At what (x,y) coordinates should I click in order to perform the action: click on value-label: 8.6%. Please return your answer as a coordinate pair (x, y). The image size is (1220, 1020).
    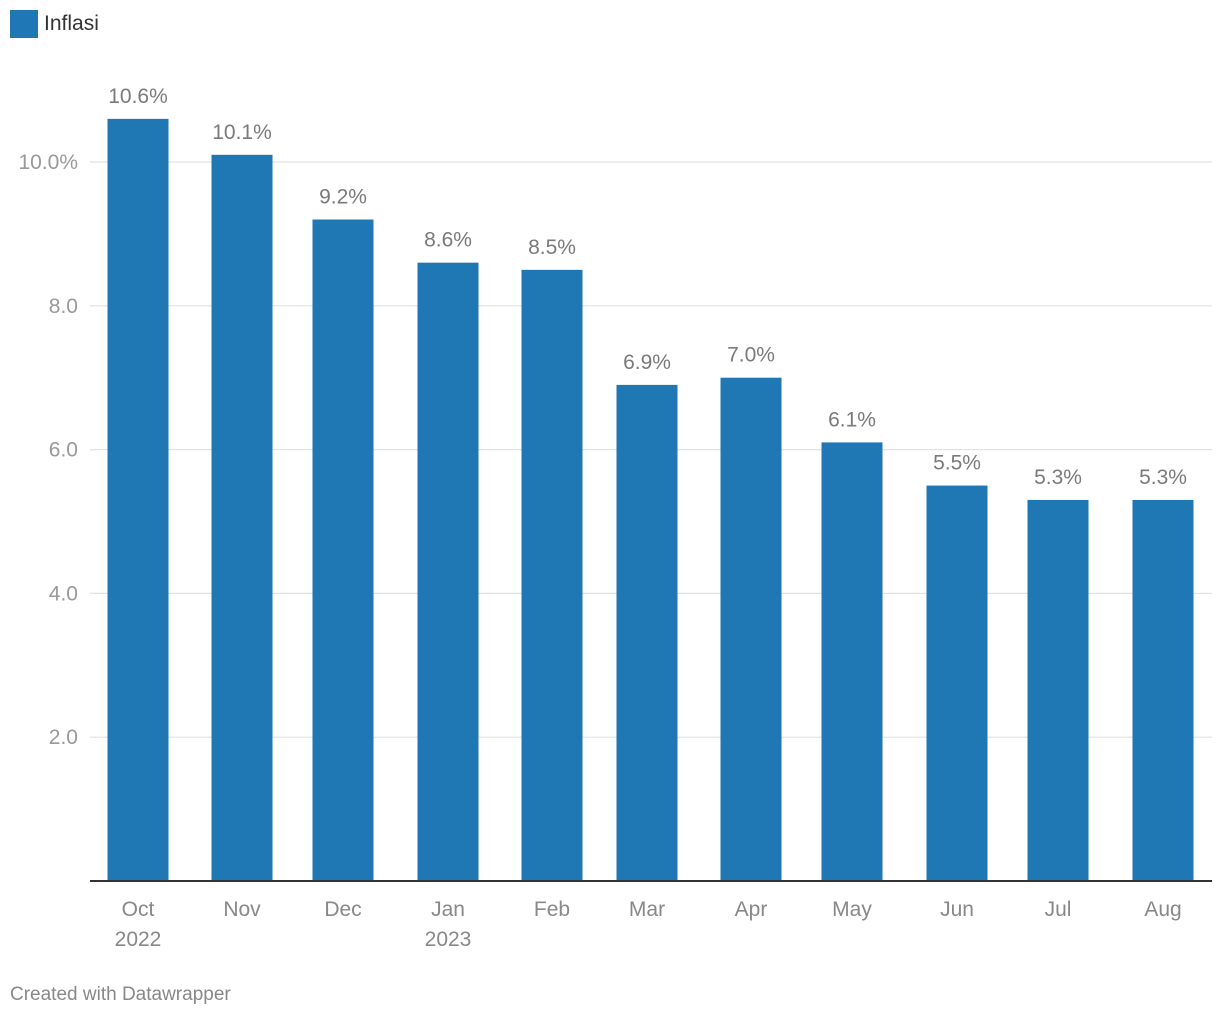
    Looking at the image, I should click on (448, 240).